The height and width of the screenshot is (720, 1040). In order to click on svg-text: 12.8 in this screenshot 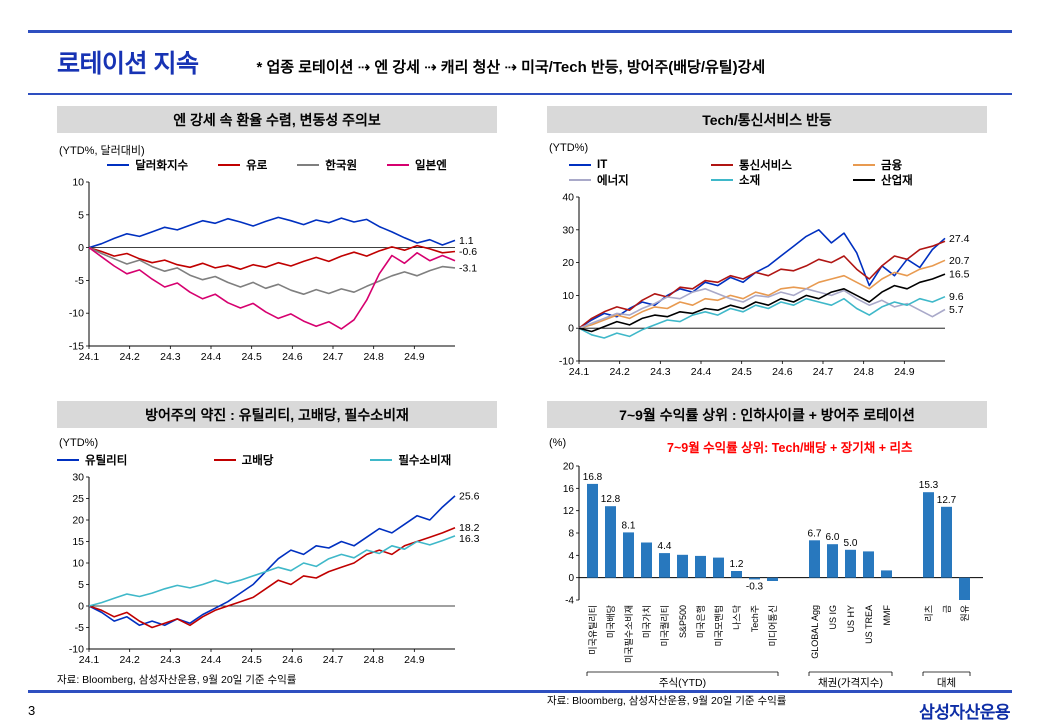, I will do `click(611, 499)`.